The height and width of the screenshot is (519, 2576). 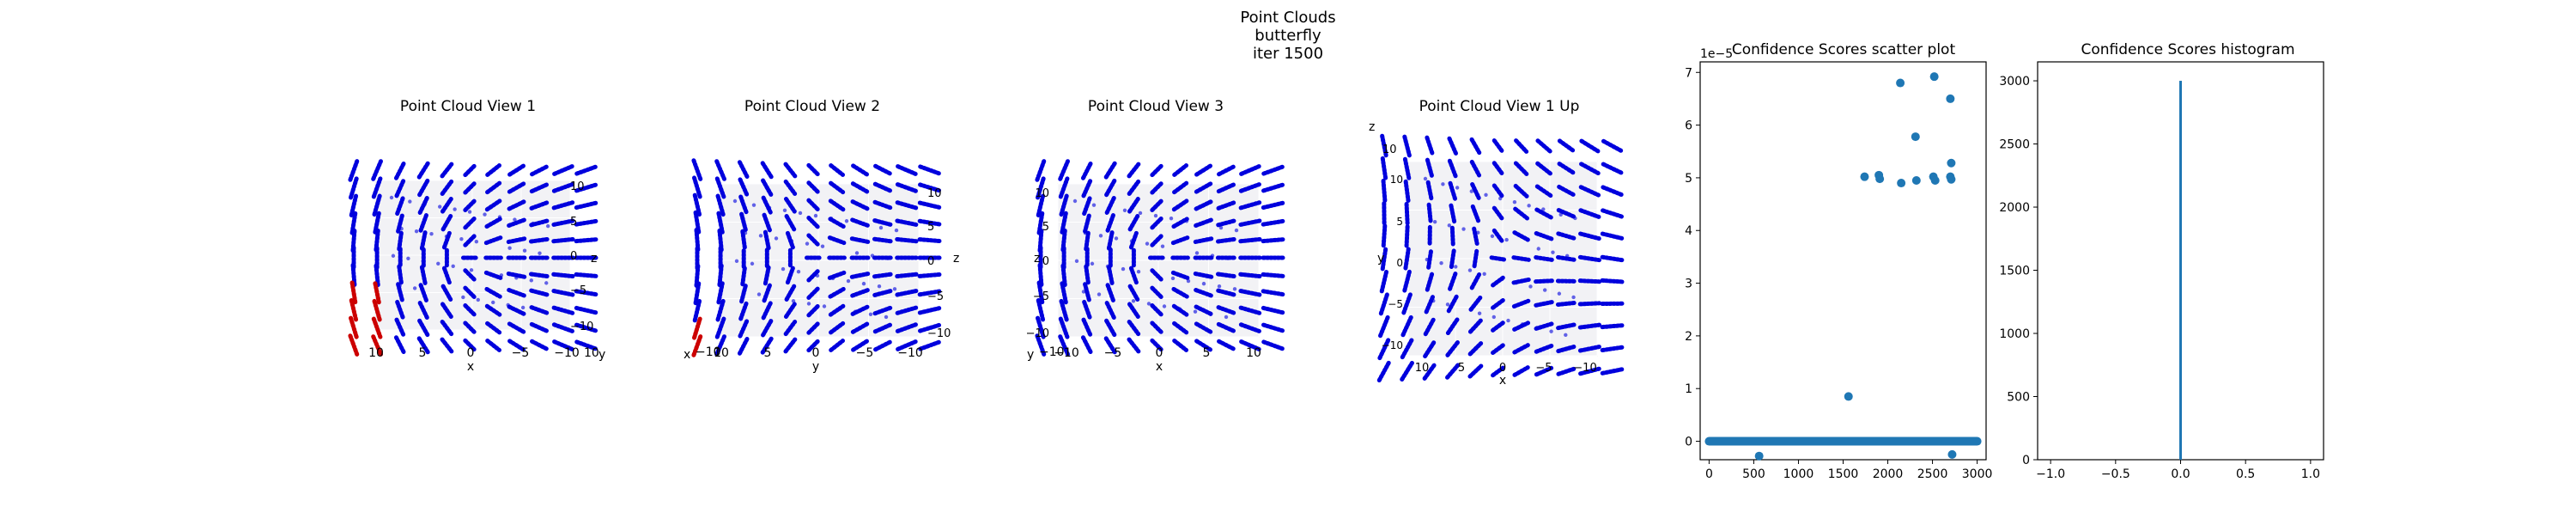 I want to click on x-tick-label: 1500, so click(x=1843, y=474).